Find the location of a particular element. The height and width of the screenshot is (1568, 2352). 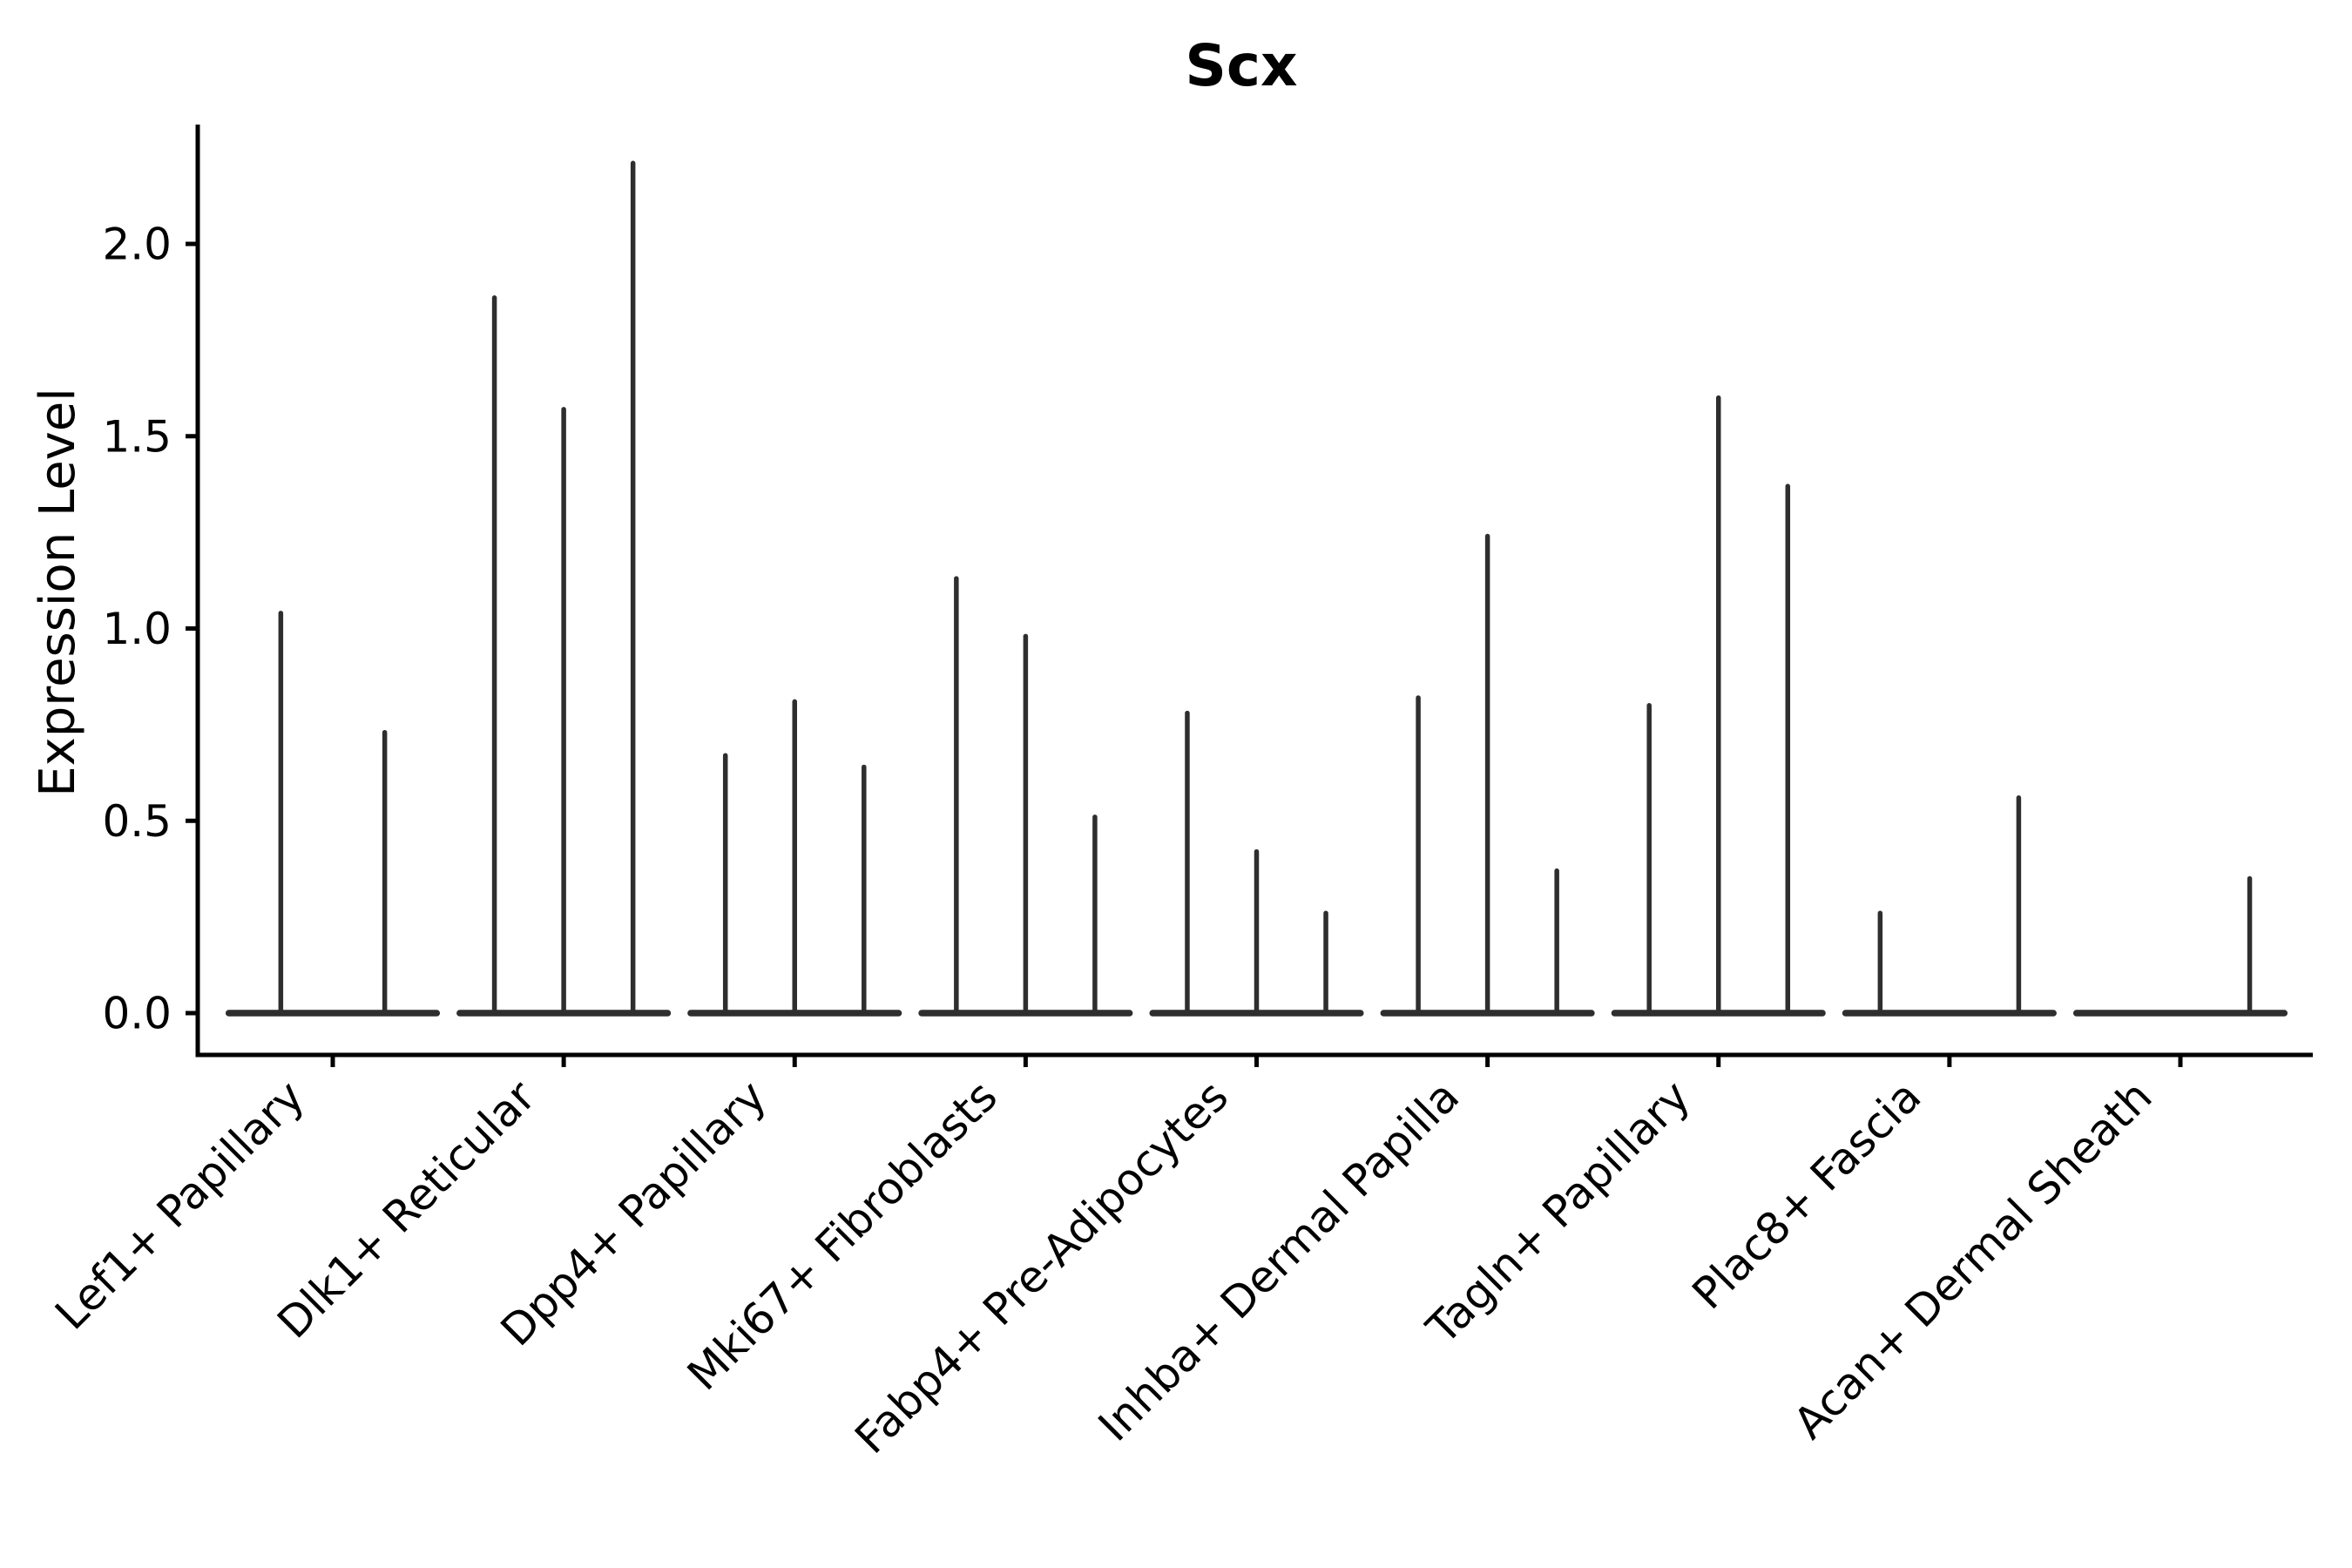

y-axis-ticks: 0.0 0.5 1.0 1.5 2.0 is located at coordinates (150, 629).